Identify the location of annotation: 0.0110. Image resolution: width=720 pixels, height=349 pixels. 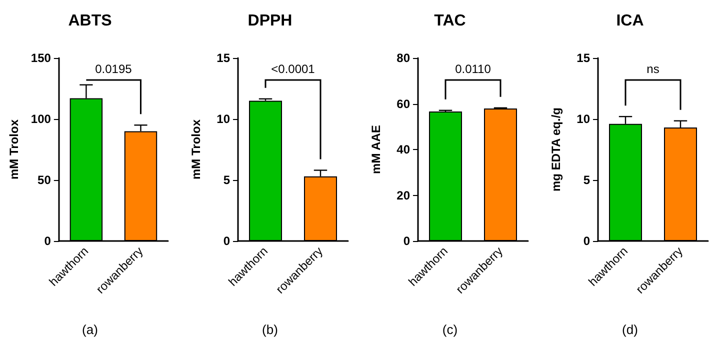
(473, 69).